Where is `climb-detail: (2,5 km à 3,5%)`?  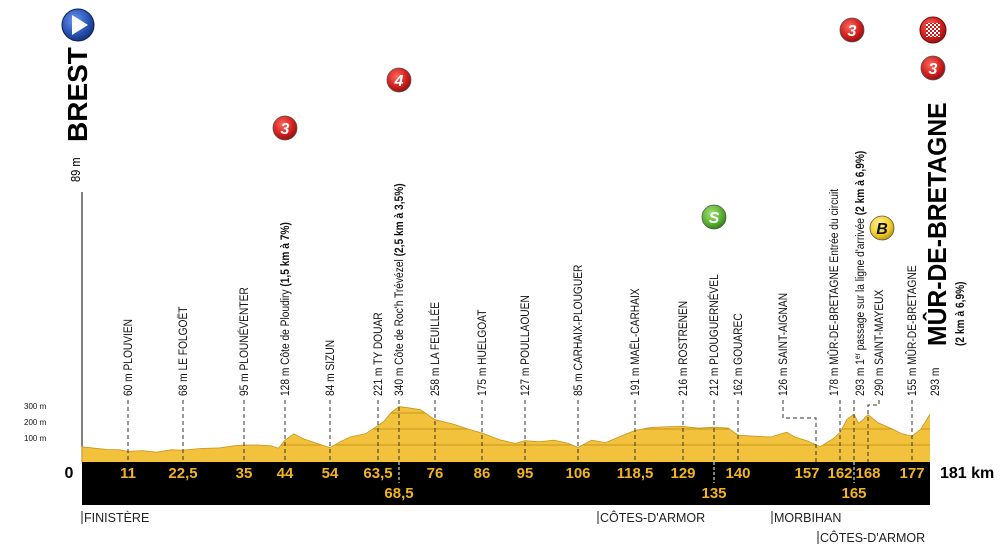 climb-detail: (2,5 km à 3,5%) is located at coordinates (399, 221).